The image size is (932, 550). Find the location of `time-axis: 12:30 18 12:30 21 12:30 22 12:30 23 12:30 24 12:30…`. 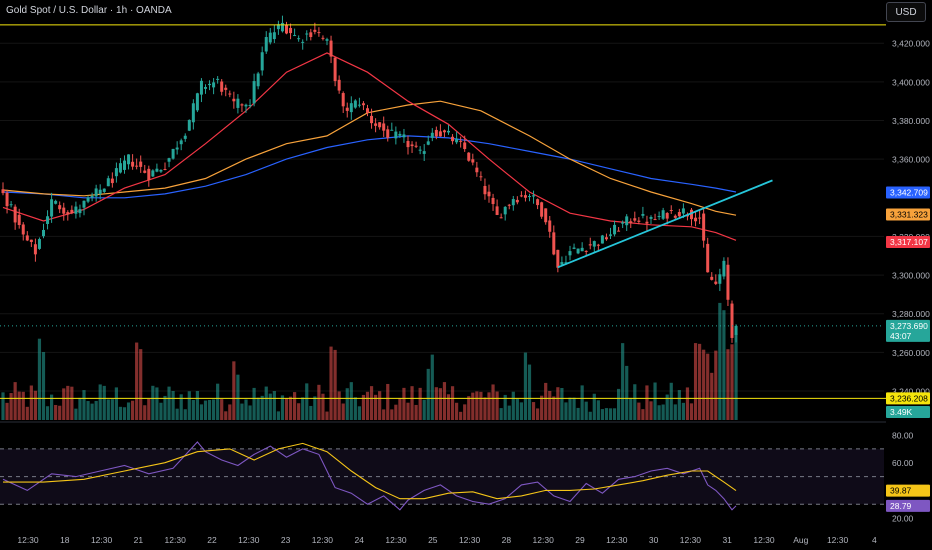

time-axis: 12:30 18 12:30 21 12:30 22 12:30 23 12:30 24 12:30… is located at coordinates (447, 540).